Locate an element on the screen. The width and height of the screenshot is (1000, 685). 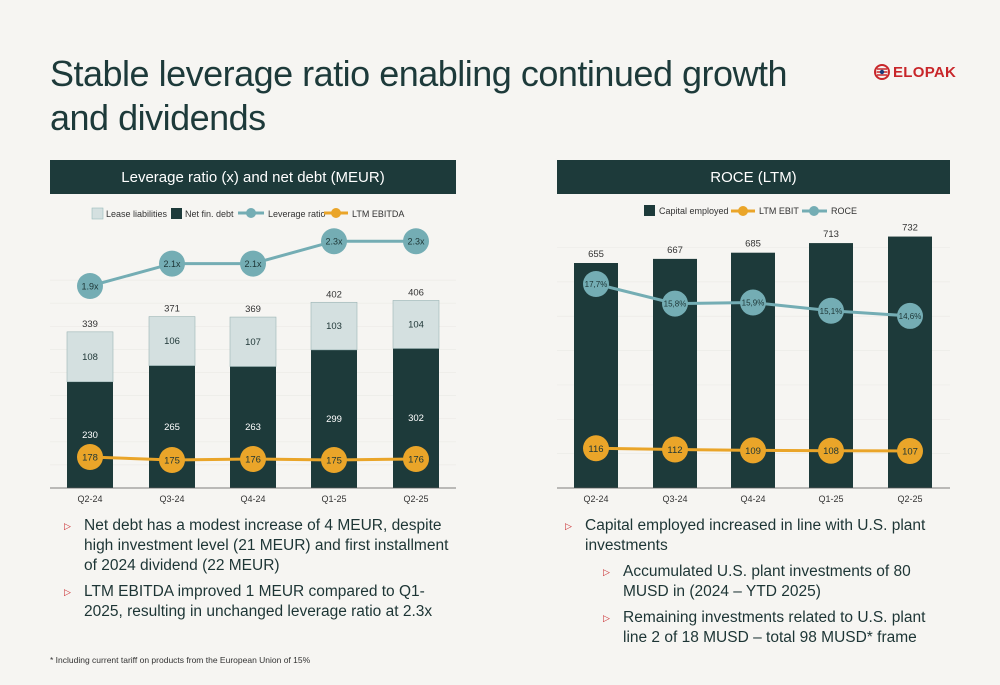
data-label-total: 369 is located at coordinates (253, 309).